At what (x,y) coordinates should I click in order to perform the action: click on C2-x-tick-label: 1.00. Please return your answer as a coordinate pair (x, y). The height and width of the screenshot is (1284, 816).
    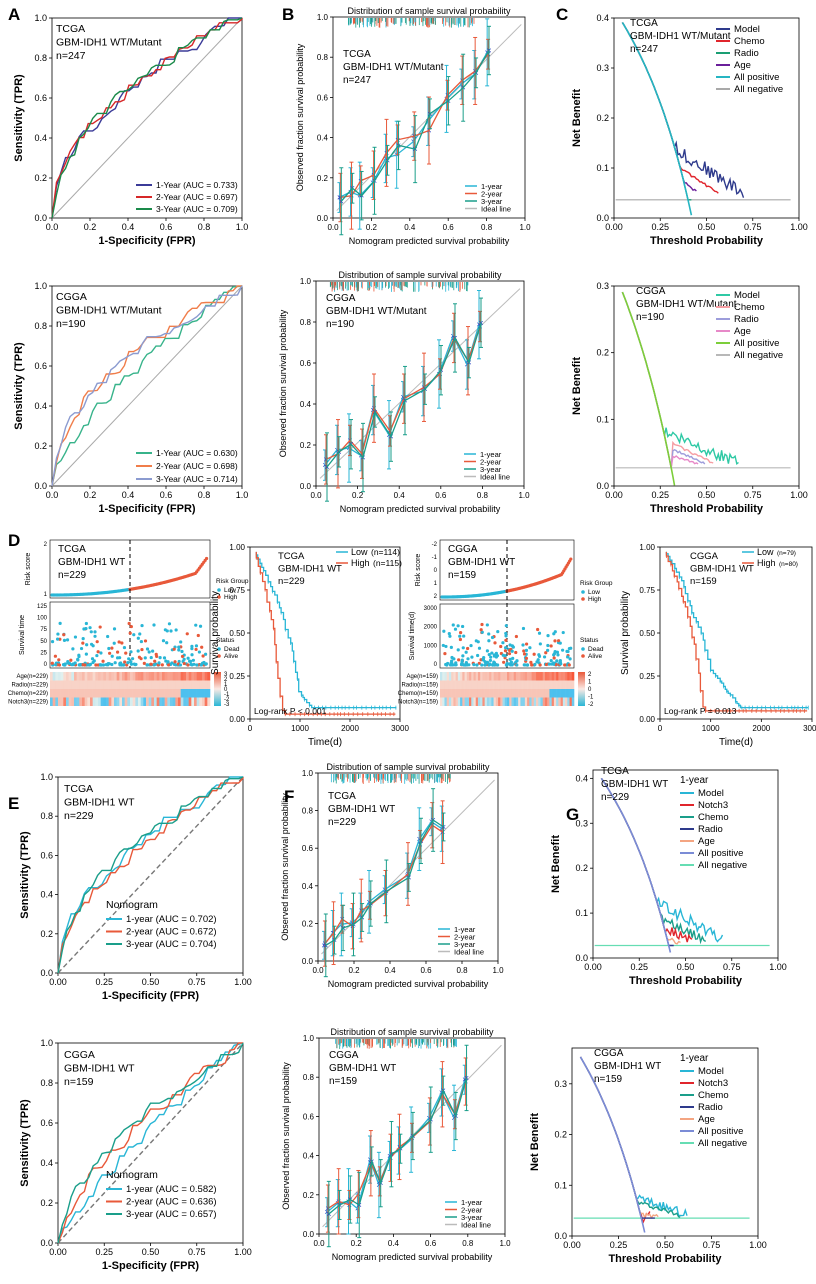
    Looking at the image, I should click on (799, 495).